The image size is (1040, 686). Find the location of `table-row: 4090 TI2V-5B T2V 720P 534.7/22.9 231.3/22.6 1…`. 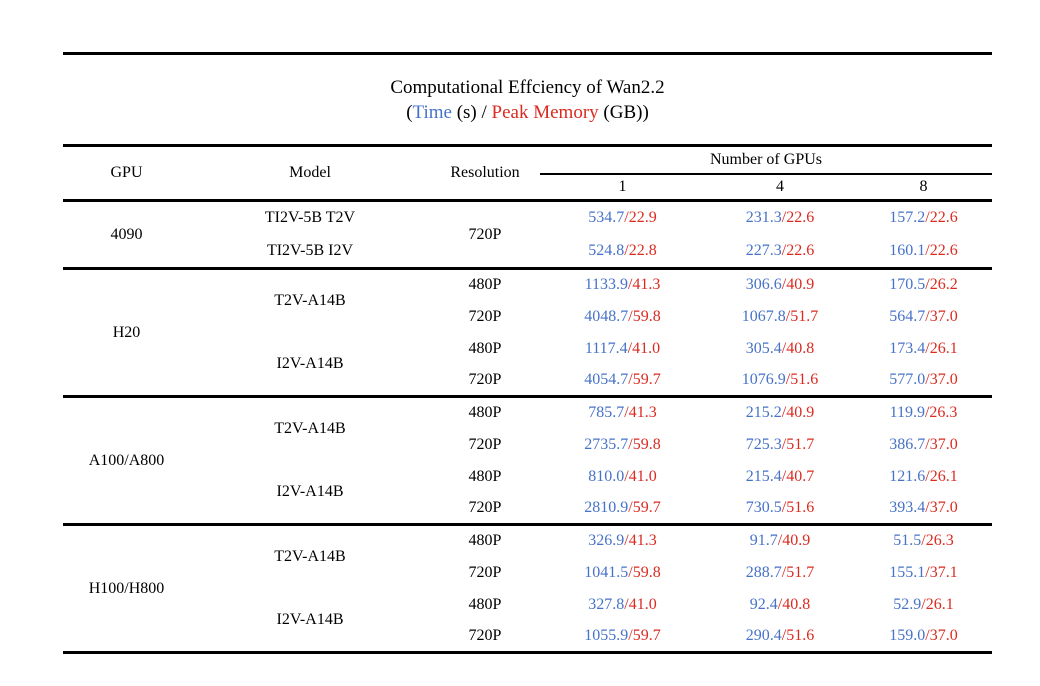

table-row: 4090 TI2V-5B T2V 720P 534.7/22.9 231.3/22.6 1… is located at coordinates (528, 234).